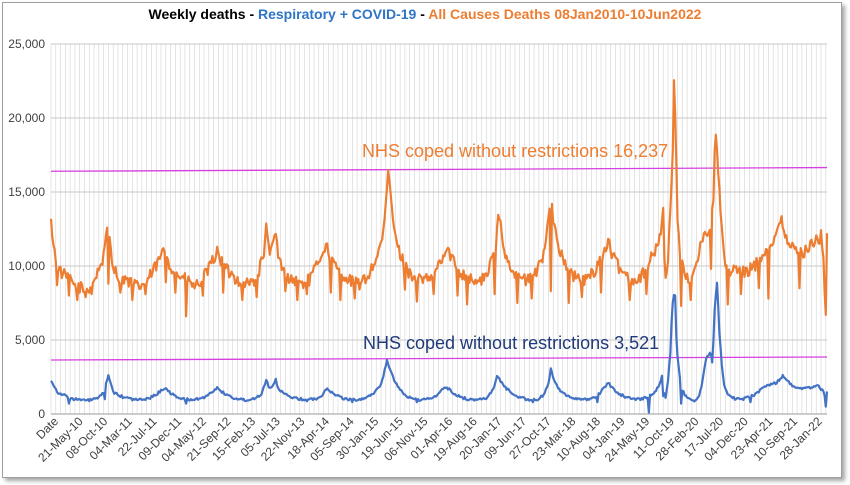 The height and width of the screenshot is (485, 850). What do you see at coordinates (515, 151) in the screenshot?
I see `annotation-all-causes: NHS coped without restrictions 16,237` at bounding box center [515, 151].